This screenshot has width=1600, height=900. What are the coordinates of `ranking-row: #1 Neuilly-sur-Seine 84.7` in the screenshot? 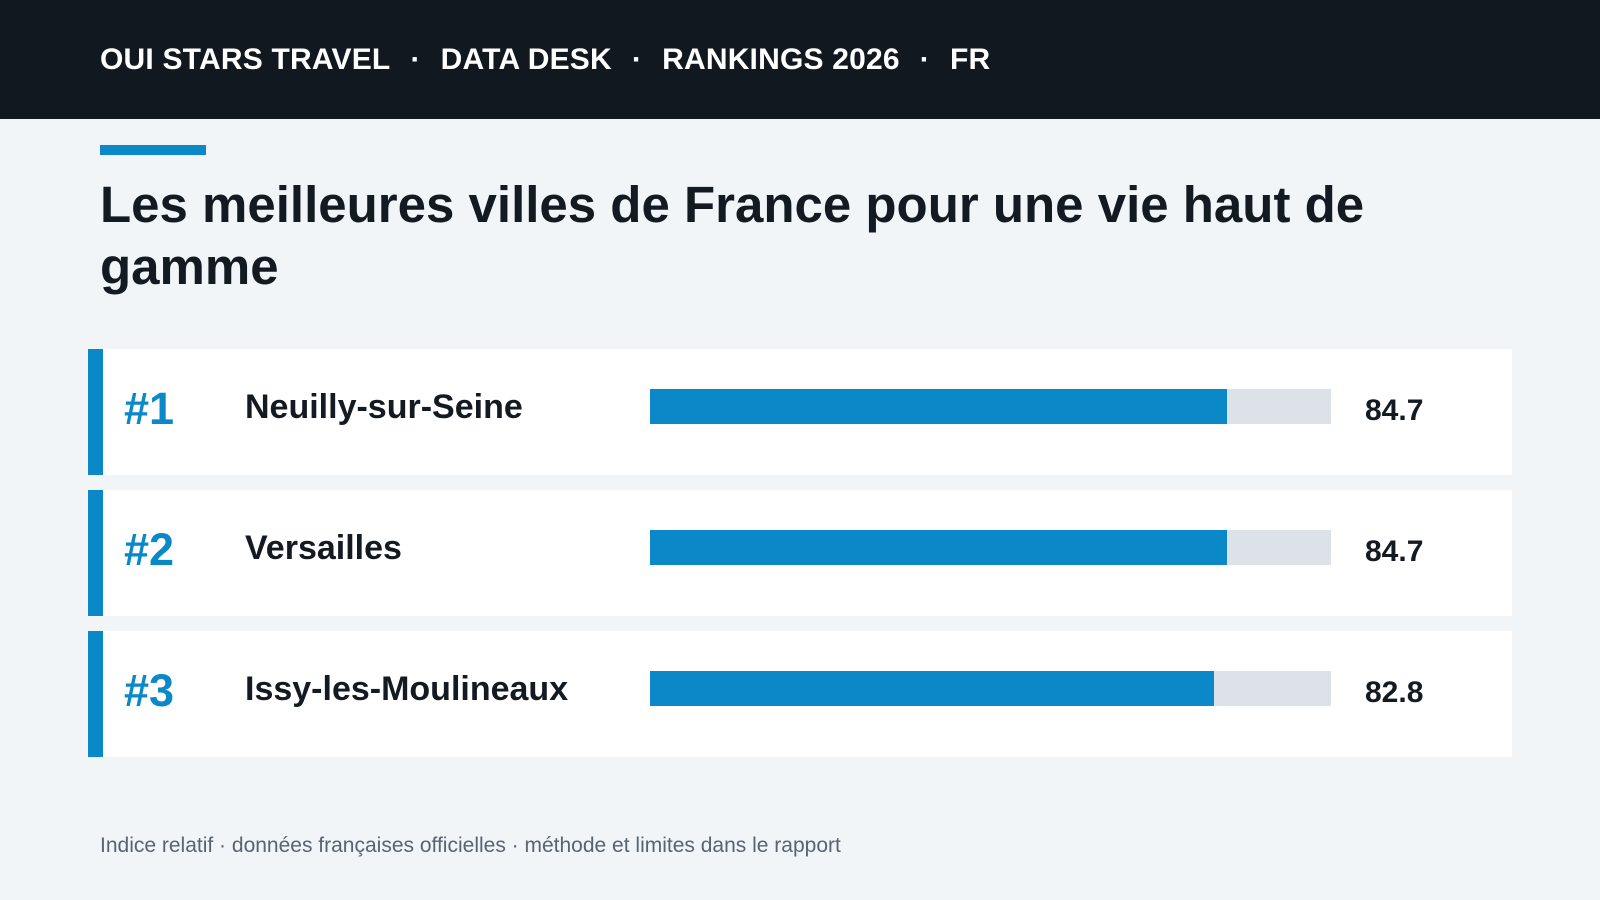 It's located at (800, 412).